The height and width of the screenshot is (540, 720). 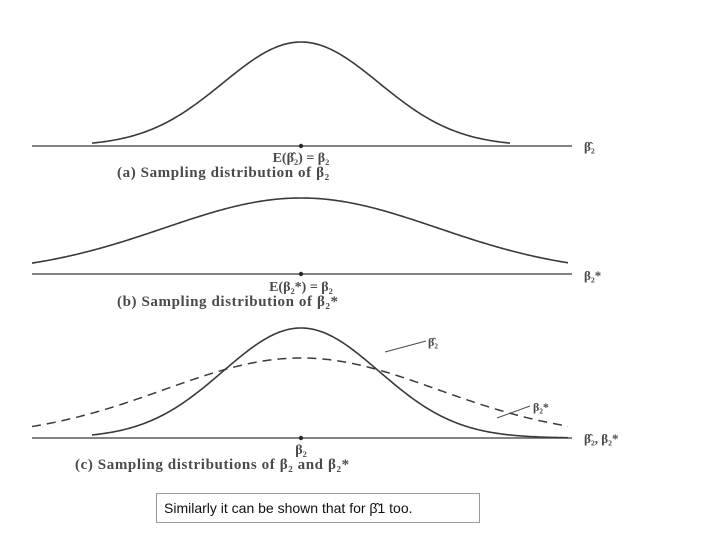 I want to click on panel-b-curve-beta-star, so click(x=300, y=230).